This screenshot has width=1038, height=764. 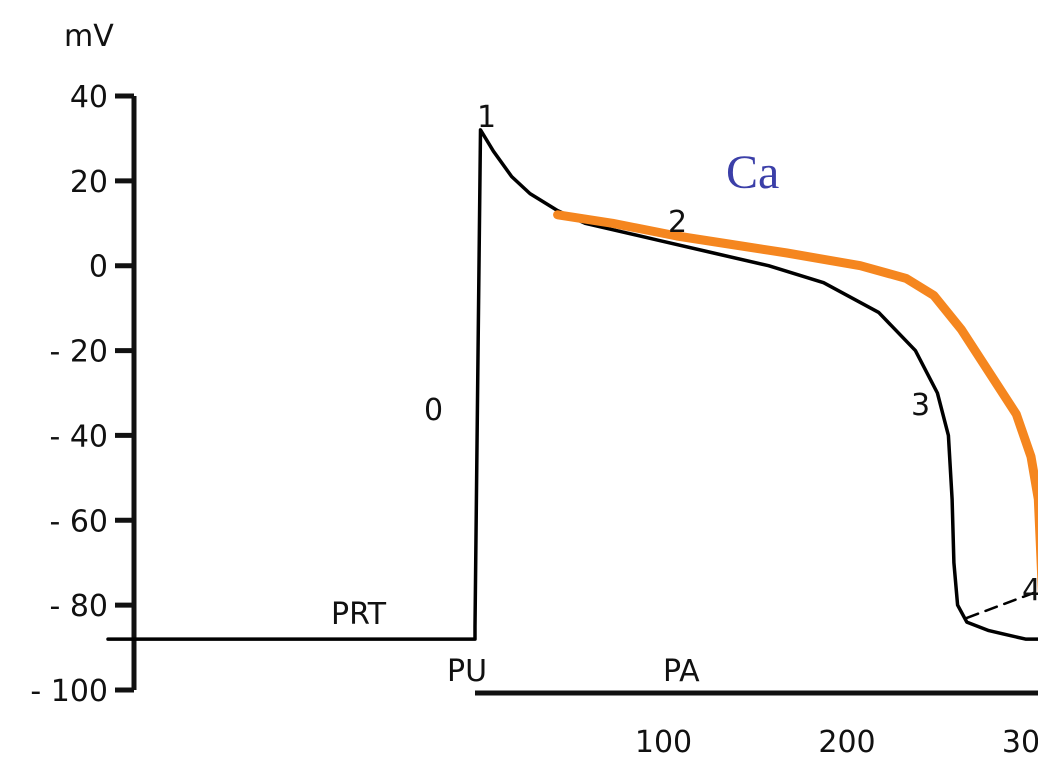 What do you see at coordinates (359, 614) in the screenshot?
I see `prt-label: PRT` at bounding box center [359, 614].